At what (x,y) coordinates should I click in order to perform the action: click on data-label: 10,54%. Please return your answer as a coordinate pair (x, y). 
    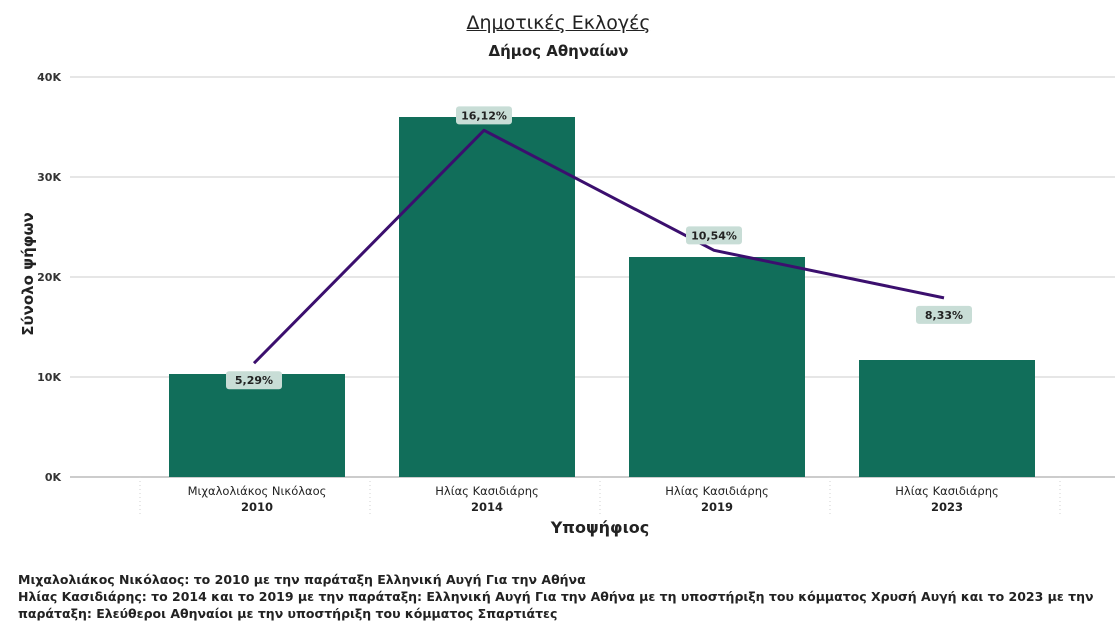
    Looking at the image, I should click on (714, 235).